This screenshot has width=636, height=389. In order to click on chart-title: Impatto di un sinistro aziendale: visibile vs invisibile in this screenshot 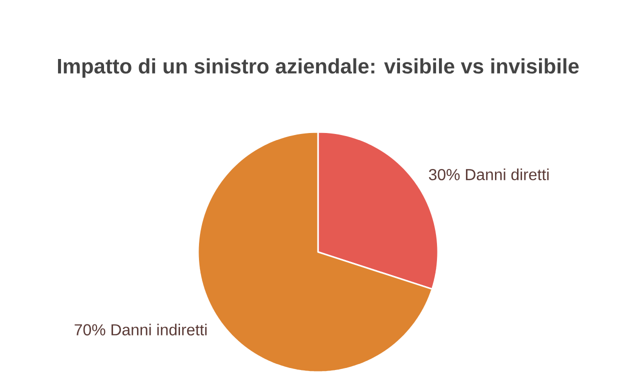, I will do `click(318, 68)`.